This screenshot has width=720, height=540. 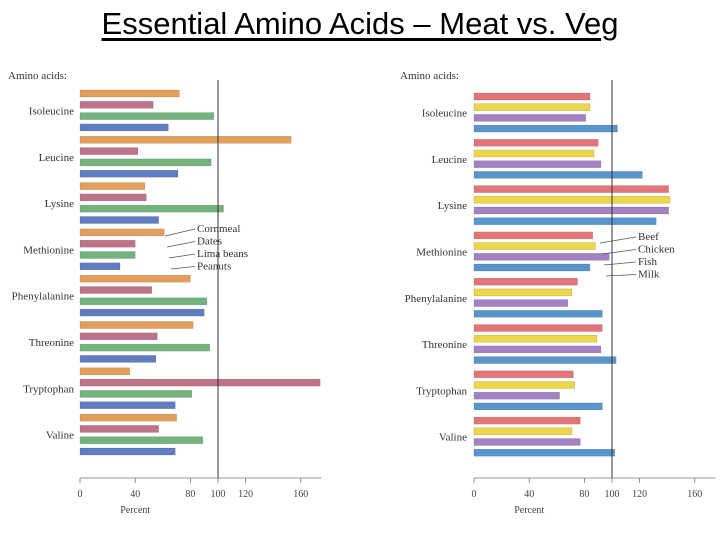 What do you see at coordinates (529, 510) in the screenshot?
I see `chart-1-x-label: Percent` at bounding box center [529, 510].